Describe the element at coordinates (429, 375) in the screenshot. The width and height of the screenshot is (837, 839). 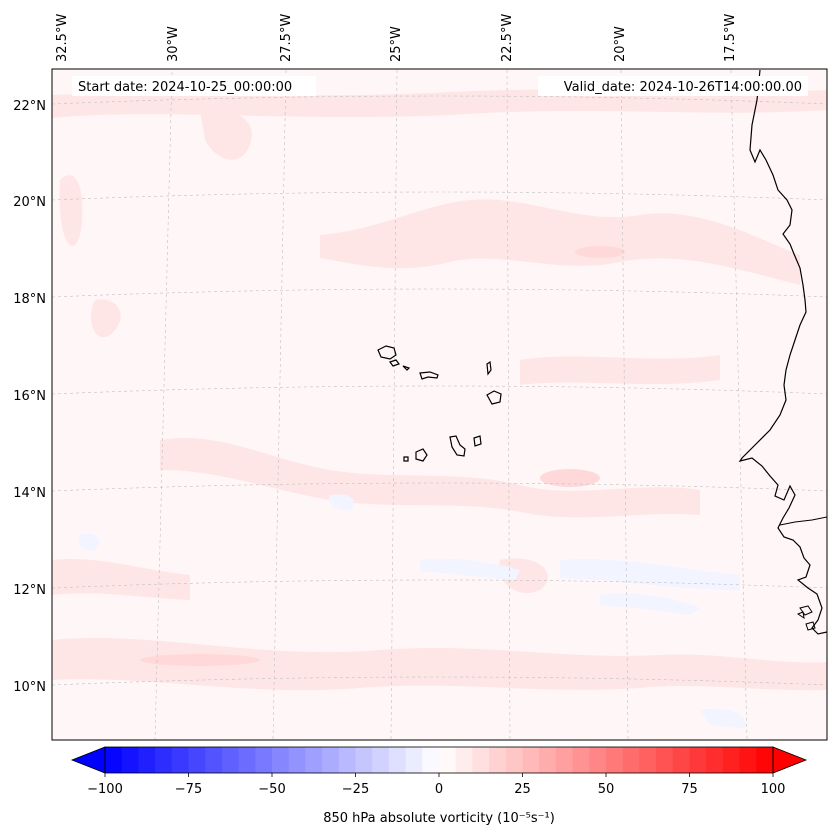
I see `island-sao-nicolau` at that location.